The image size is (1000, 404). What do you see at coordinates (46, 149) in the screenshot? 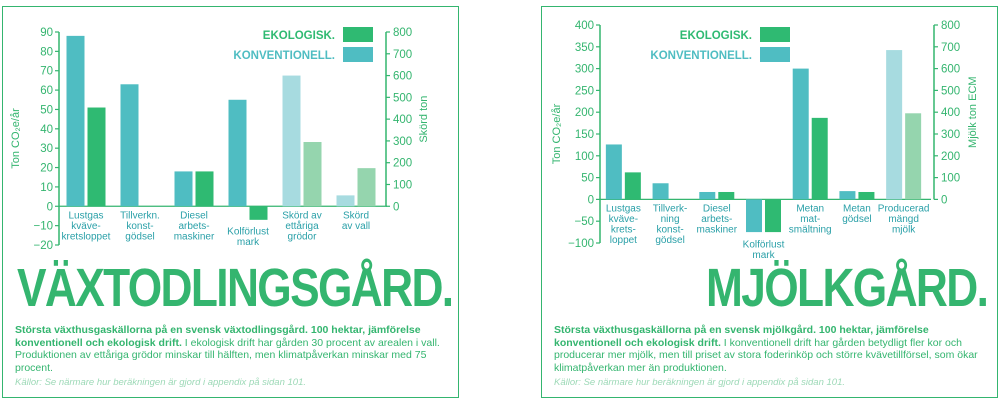
I see `y-tick-label: 30` at bounding box center [46, 149].